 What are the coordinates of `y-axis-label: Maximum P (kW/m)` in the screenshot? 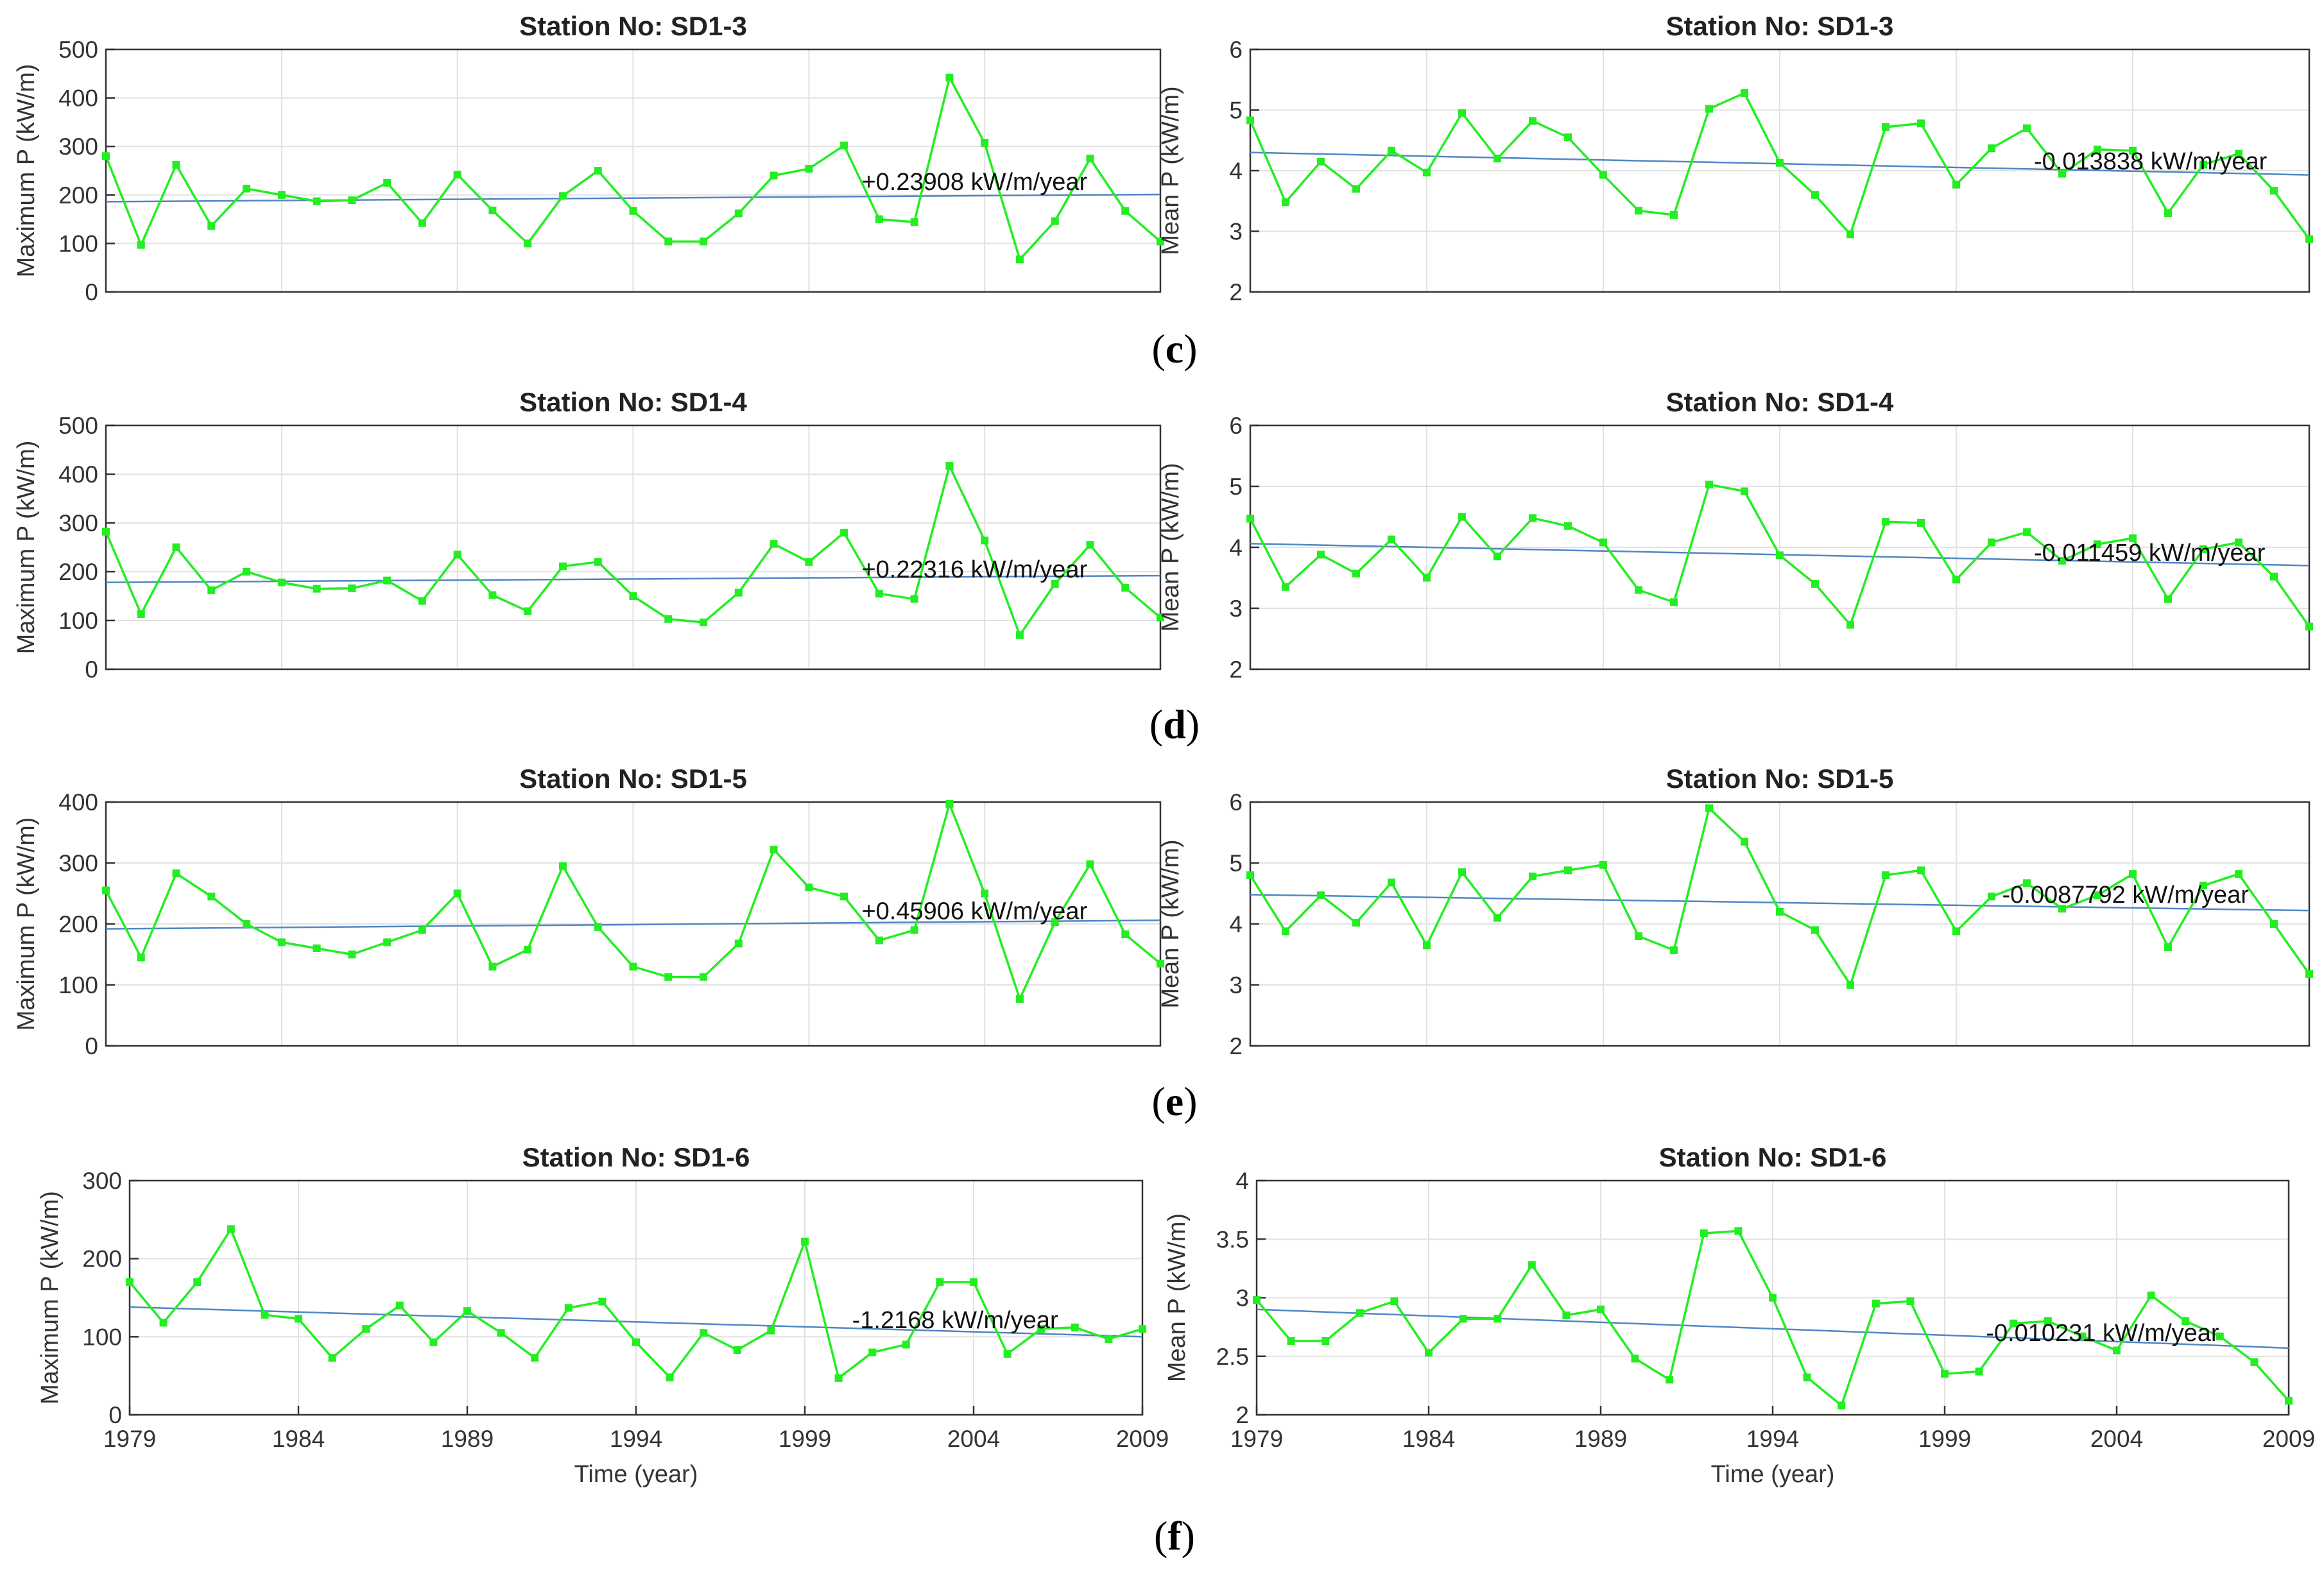 It's located at (50, 1298).